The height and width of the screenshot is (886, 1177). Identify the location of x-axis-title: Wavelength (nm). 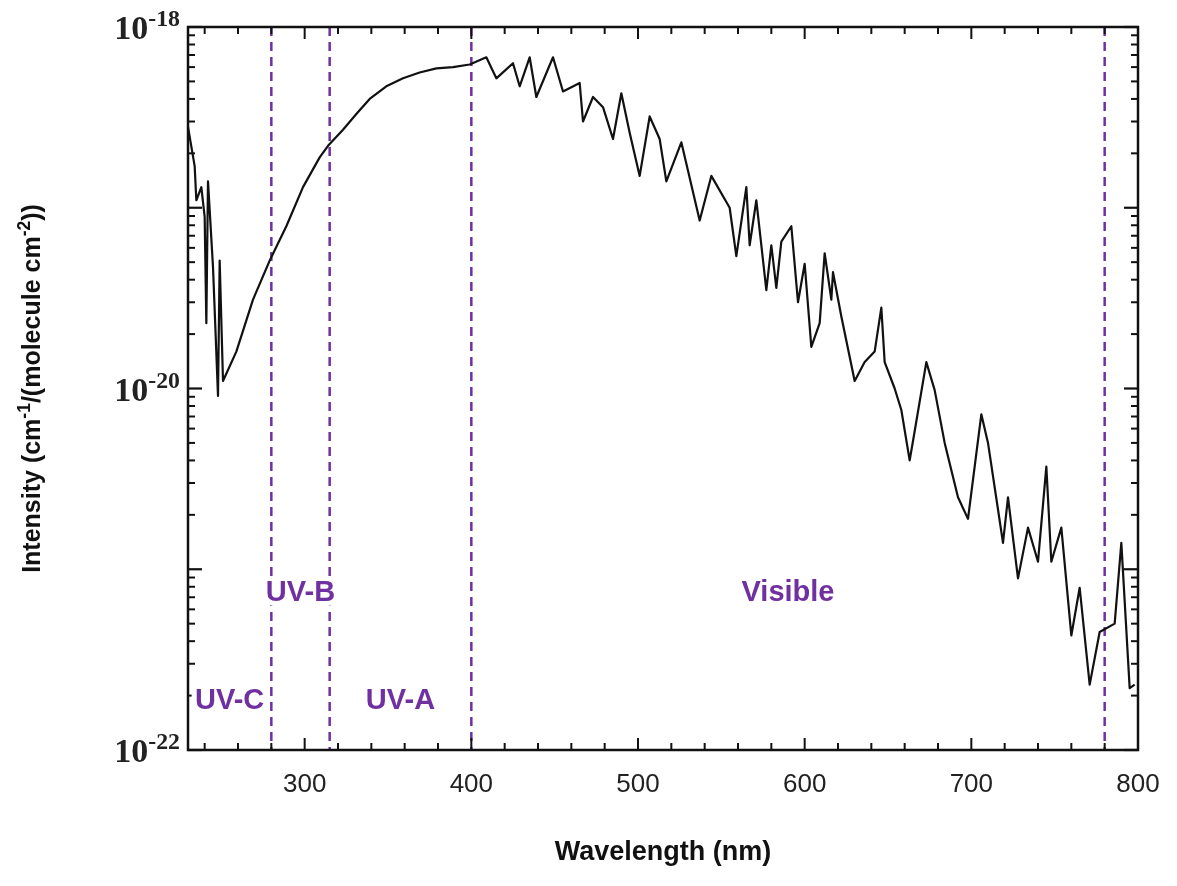
(663, 851).